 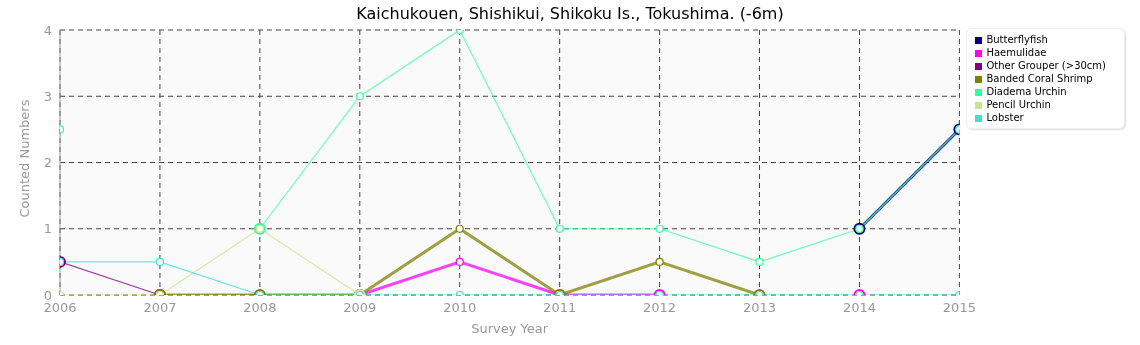 What do you see at coordinates (570, 13) in the screenshot?
I see `chart-title: Kaichukouen, Shishikui, Shikoku Is., Tokushima. (-6m)` at bounding box center [570, 13].